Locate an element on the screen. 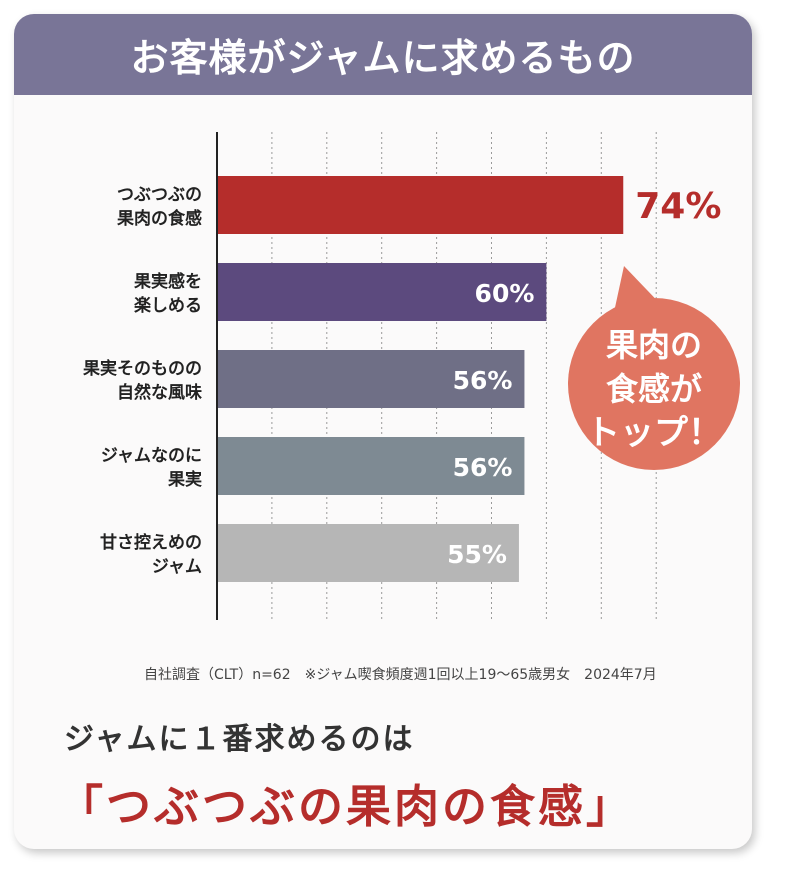 Image resolution: width=785 pixels, height=883 pixels. lead-text: ジャムに１番求めるのは is located at coordinates (239, 739).